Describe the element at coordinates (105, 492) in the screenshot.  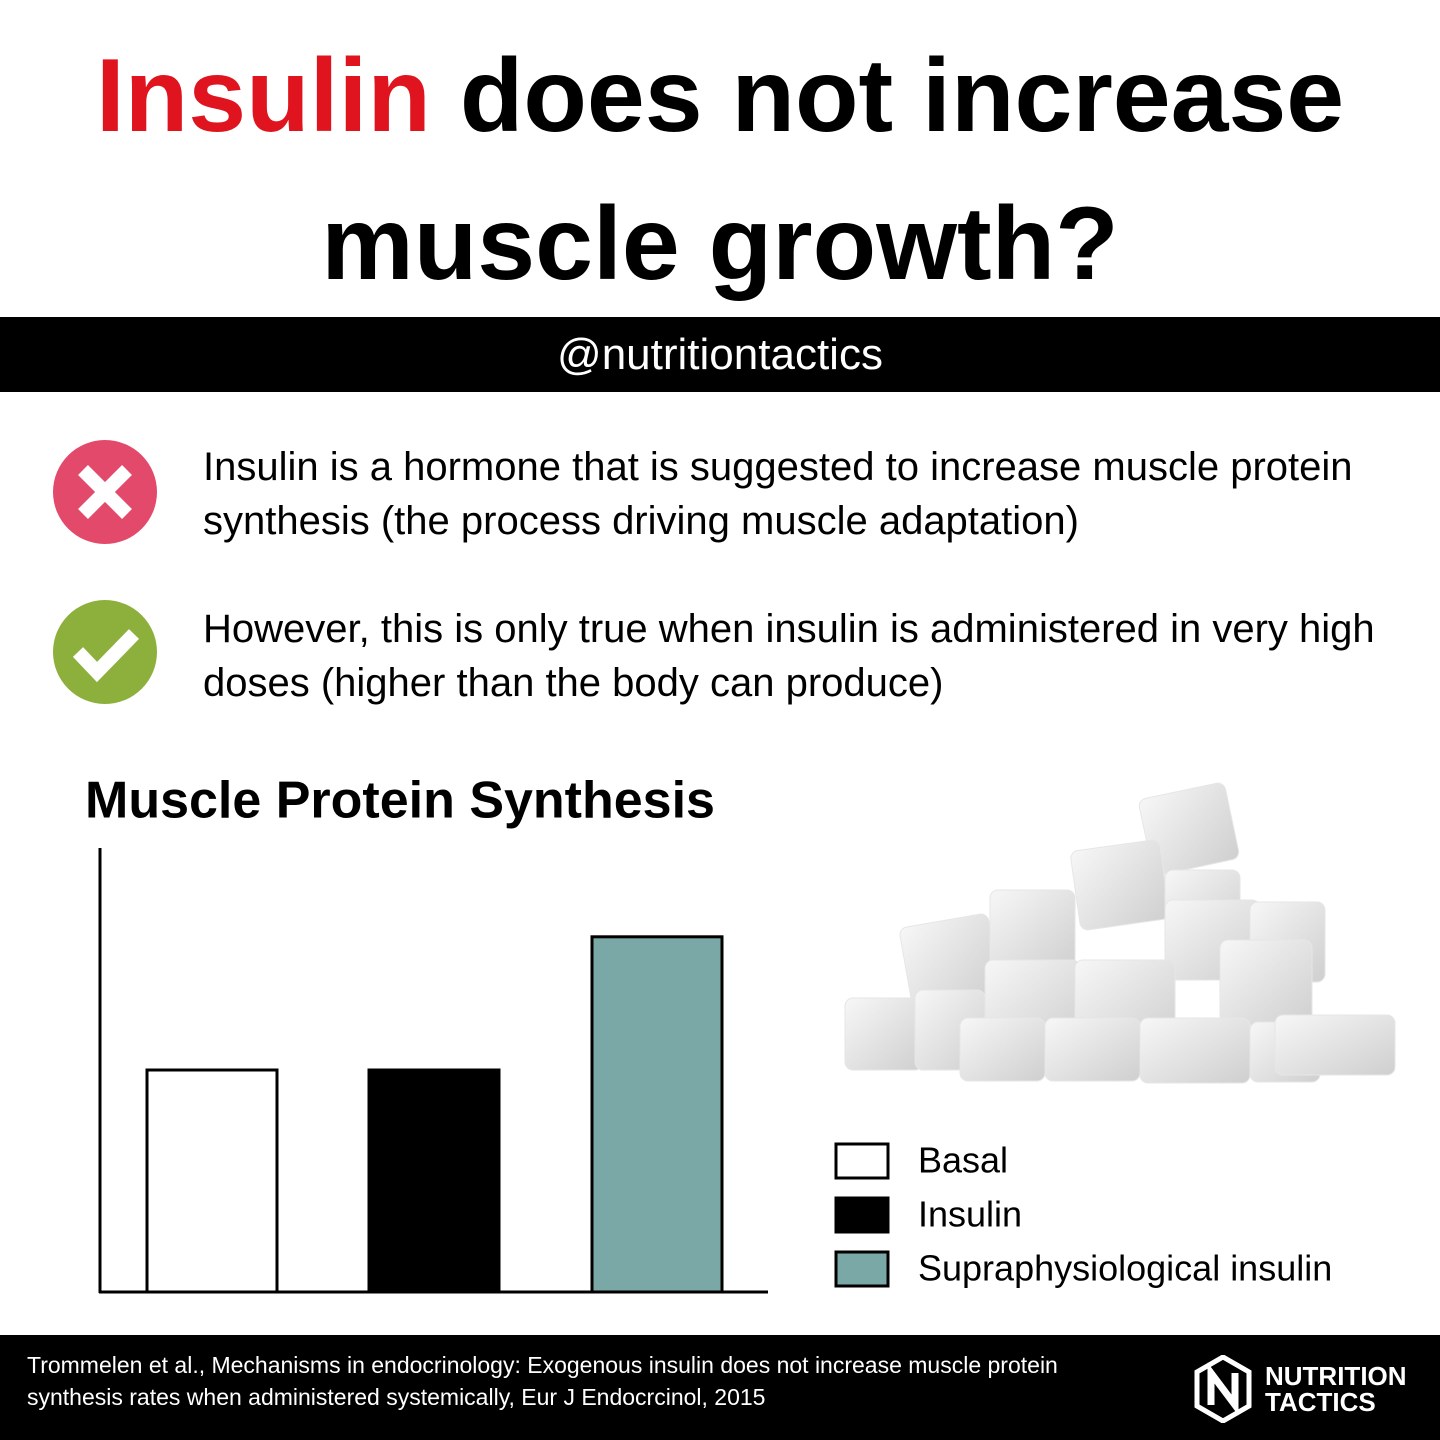
I see `cross-mark` at that location.